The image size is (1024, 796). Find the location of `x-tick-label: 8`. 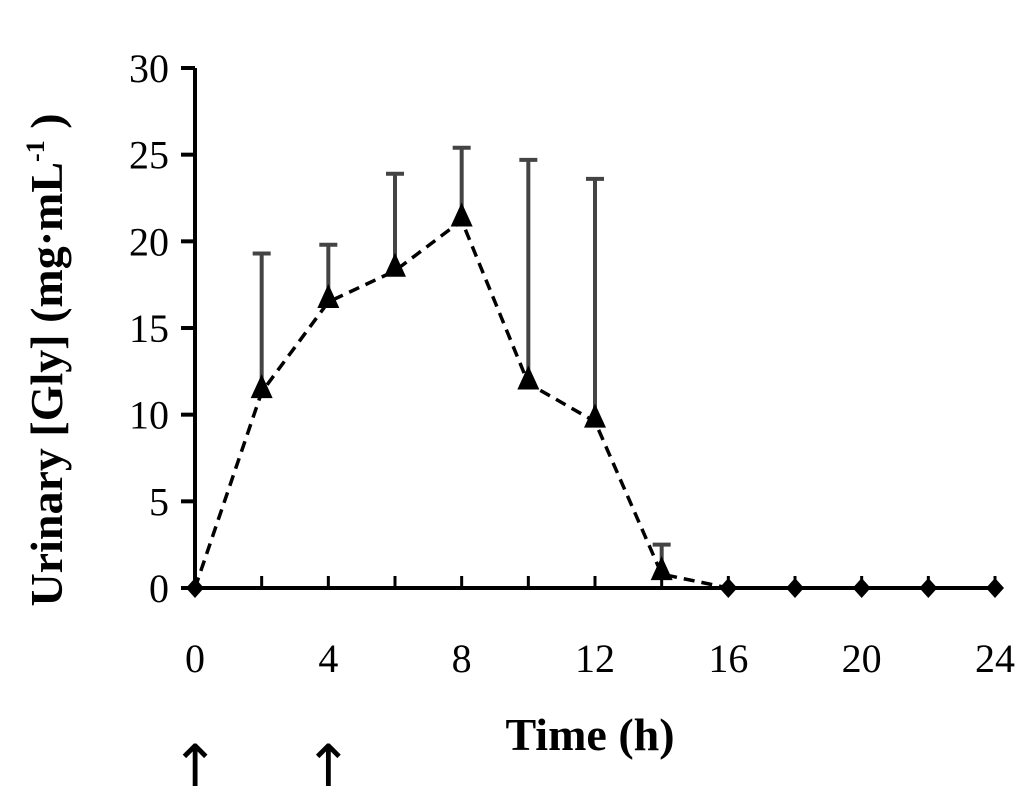

x-tick-label: 8 is located at coordinates (462, 658).